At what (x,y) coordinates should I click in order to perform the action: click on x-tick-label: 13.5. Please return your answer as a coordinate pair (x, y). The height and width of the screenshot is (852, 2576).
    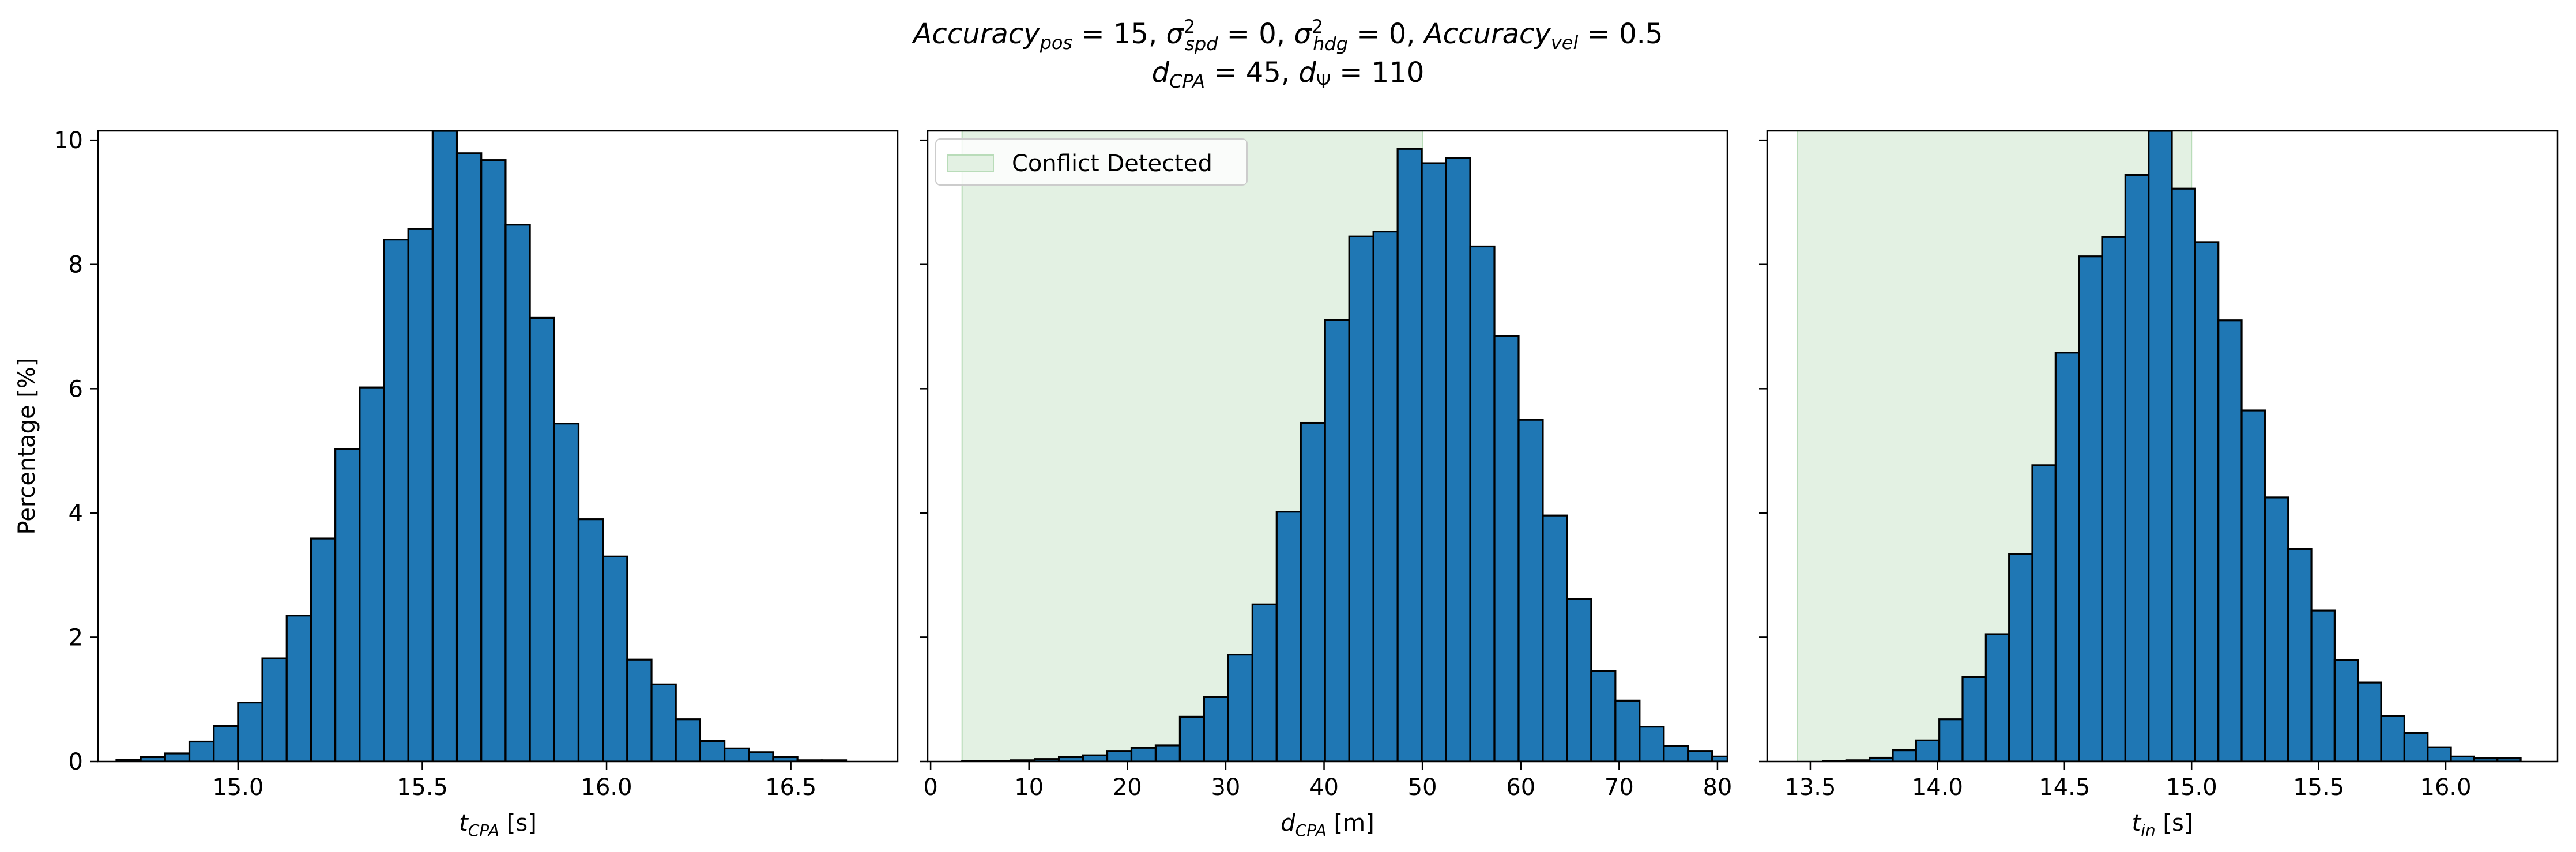
    Looking at the image, I should click on (1810, 787).